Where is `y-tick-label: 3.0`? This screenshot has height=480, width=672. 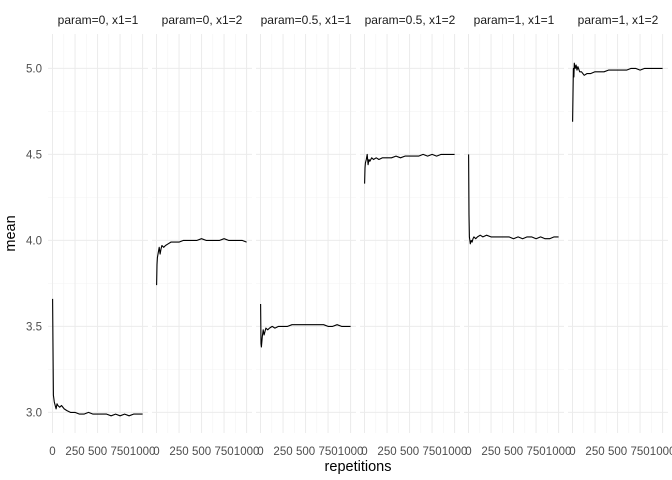 y-tick-label: 3.0 is located at coordinates (34, 413).